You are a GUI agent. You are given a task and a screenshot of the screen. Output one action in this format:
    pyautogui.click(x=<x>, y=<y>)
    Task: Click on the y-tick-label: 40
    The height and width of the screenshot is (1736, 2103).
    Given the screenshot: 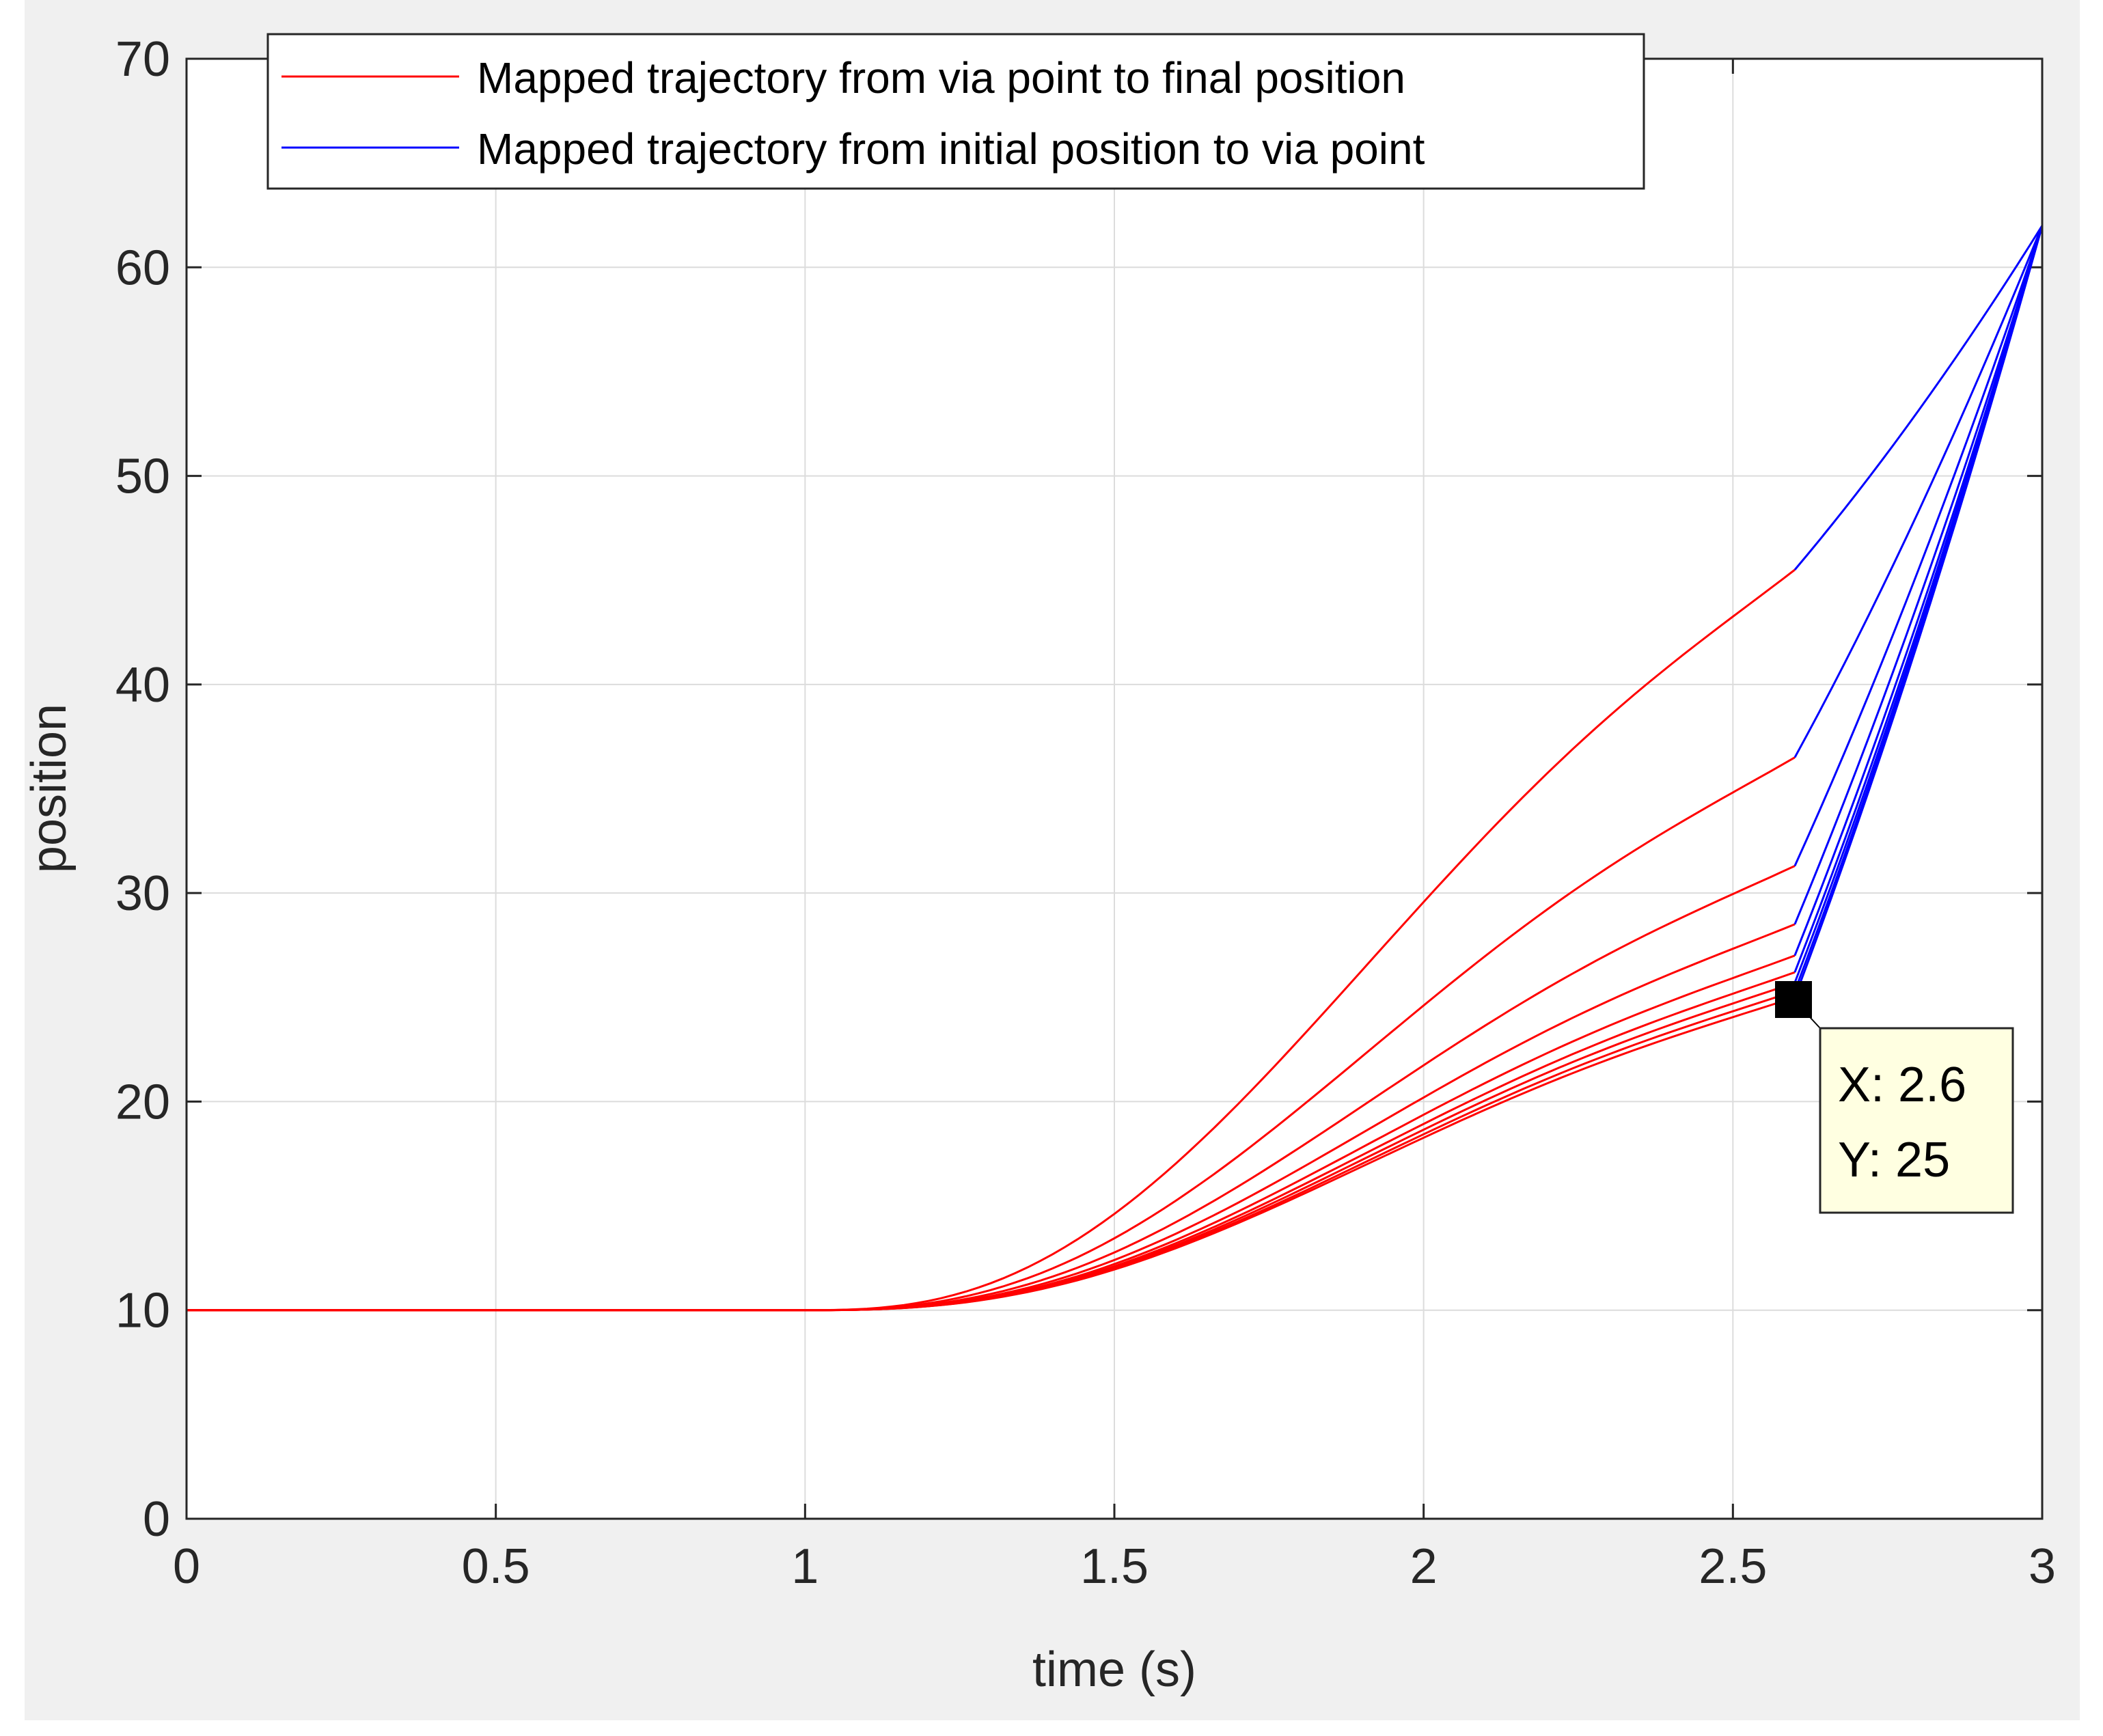 What is the action you would take?
    pyautogui.click(x=142, y=685)
    